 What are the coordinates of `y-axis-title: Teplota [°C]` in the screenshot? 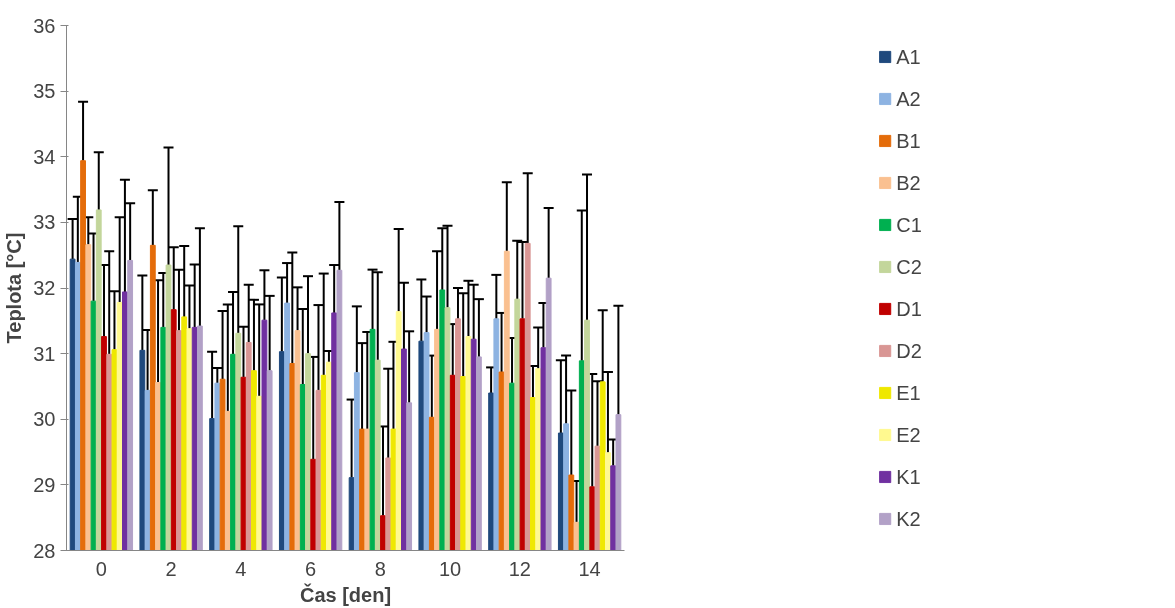 It's located at (14, 288).